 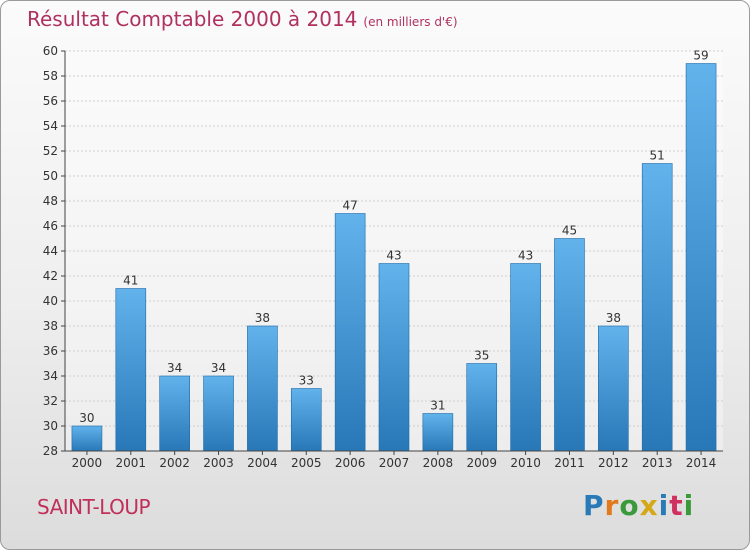 What do you see at coordinates (94, 507) in the screenshot?
I see `place-name: SAINT-LOUP` at bounding box center [94, 507].